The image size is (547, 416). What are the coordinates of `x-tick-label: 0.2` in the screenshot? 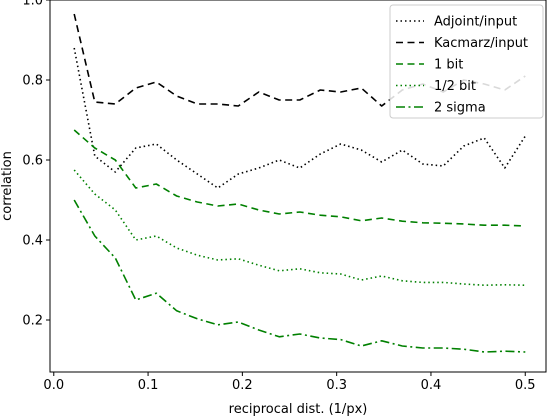 It's located at (242, 385).